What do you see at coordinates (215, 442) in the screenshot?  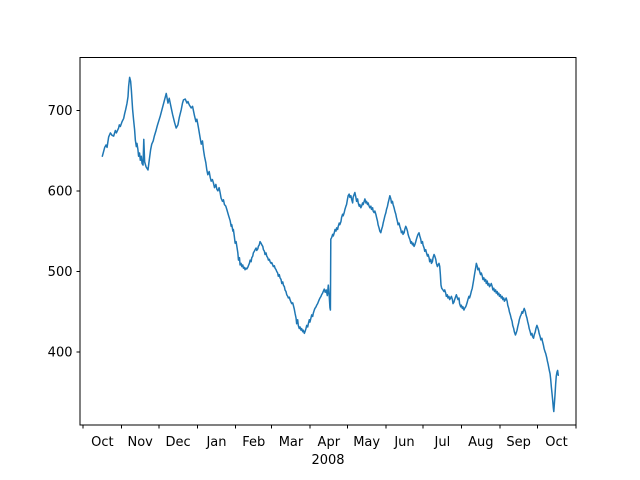 I see `x-tick-label: Jan` at bounding box center [215, 442].